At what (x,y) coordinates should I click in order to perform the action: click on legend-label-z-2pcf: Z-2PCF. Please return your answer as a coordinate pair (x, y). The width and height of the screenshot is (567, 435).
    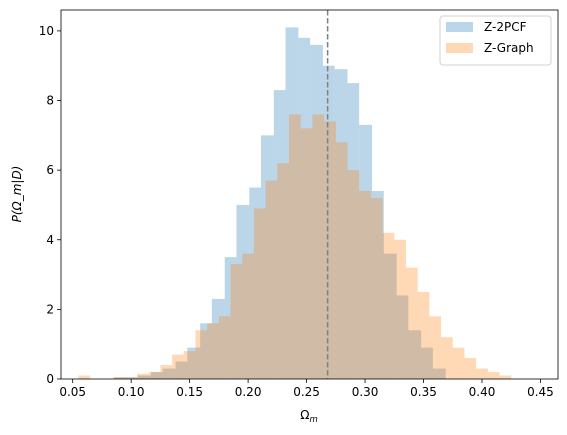
    Looking at the image, I should click on (505, 27).